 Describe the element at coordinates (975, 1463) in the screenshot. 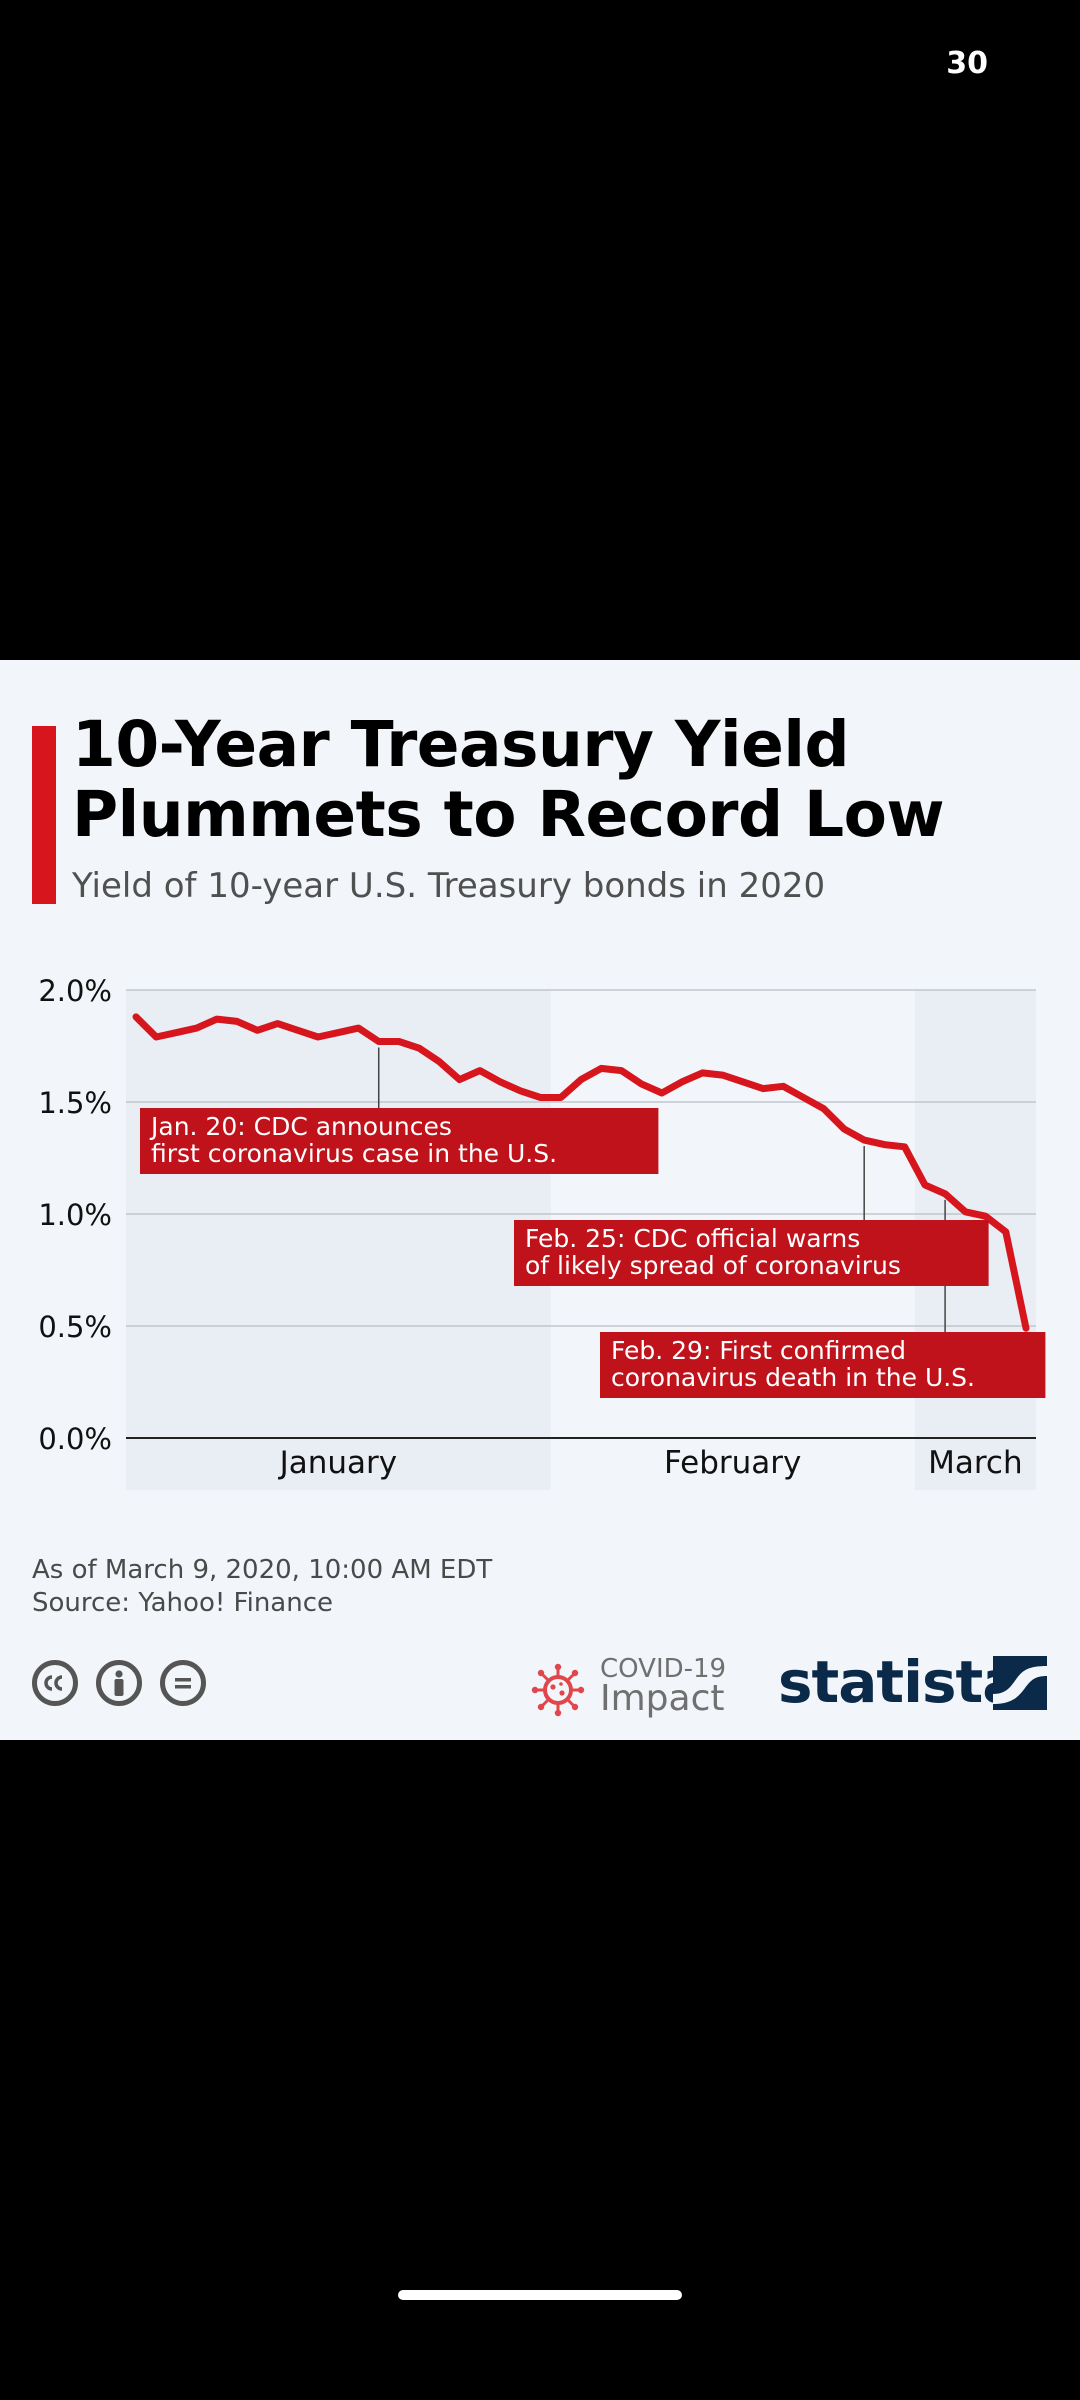

I see `x-tick-label: March` at that location.